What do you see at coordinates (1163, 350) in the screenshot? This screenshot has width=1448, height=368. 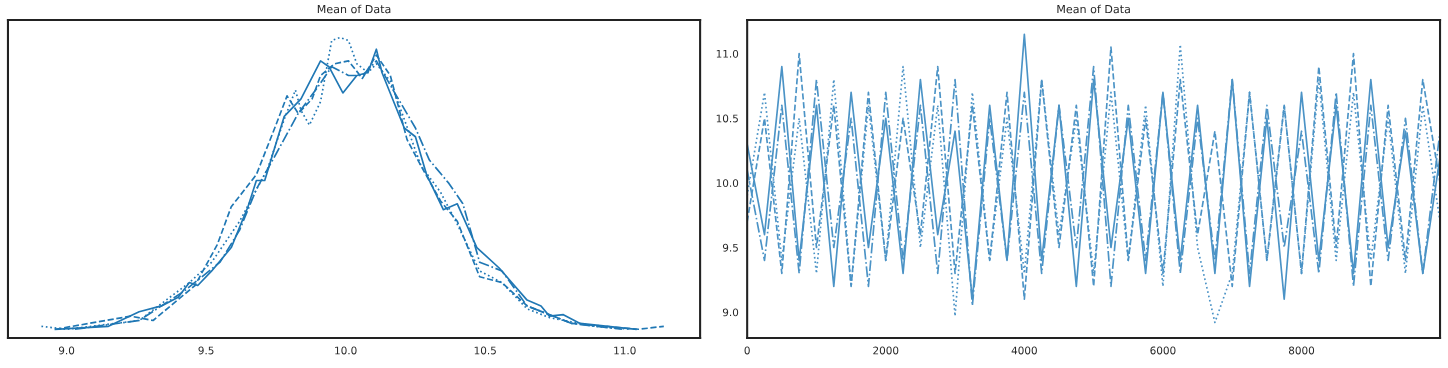 I see `x-tick-label: 6000` at bounding box center [1163, 350].